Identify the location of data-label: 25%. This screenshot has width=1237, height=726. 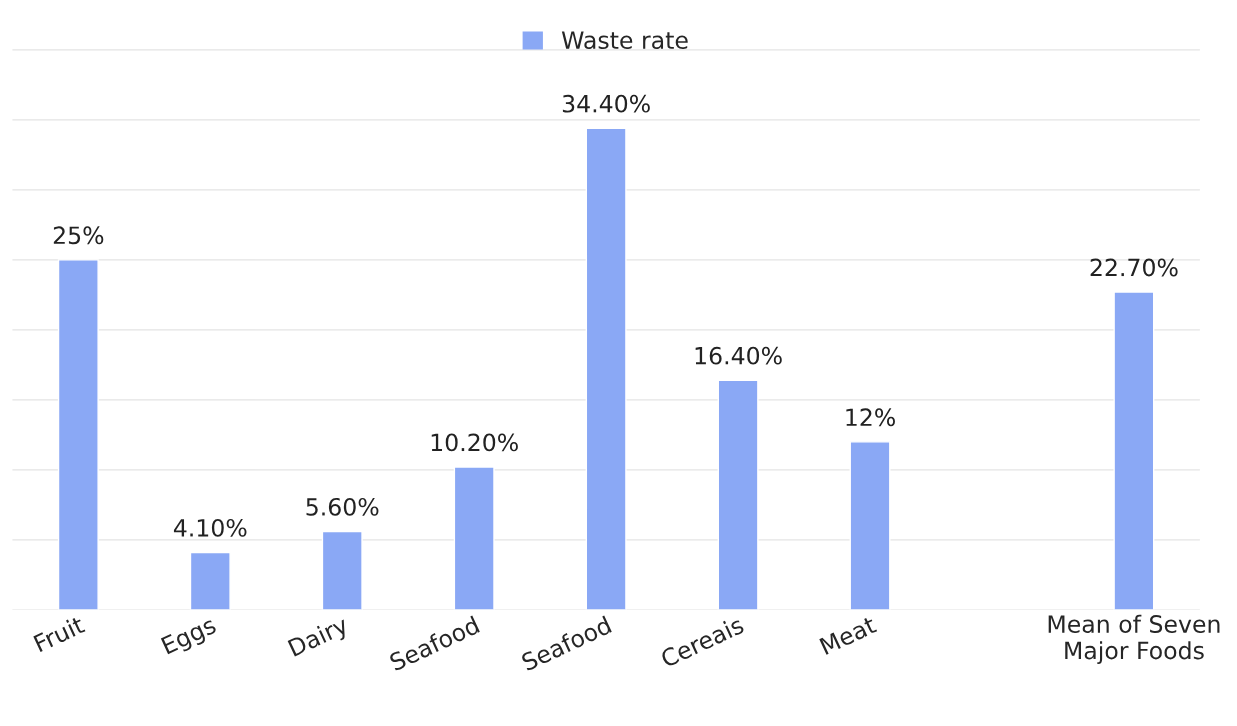
(78, 235).